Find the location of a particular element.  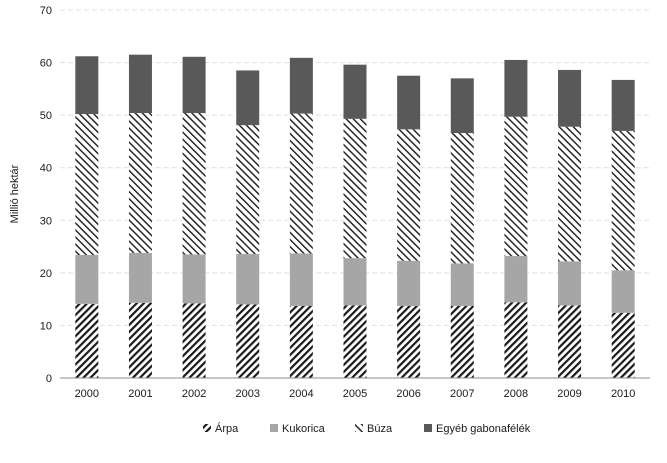

legend-label: Egyéb gabonafélék is located at coordinates (483, 429).